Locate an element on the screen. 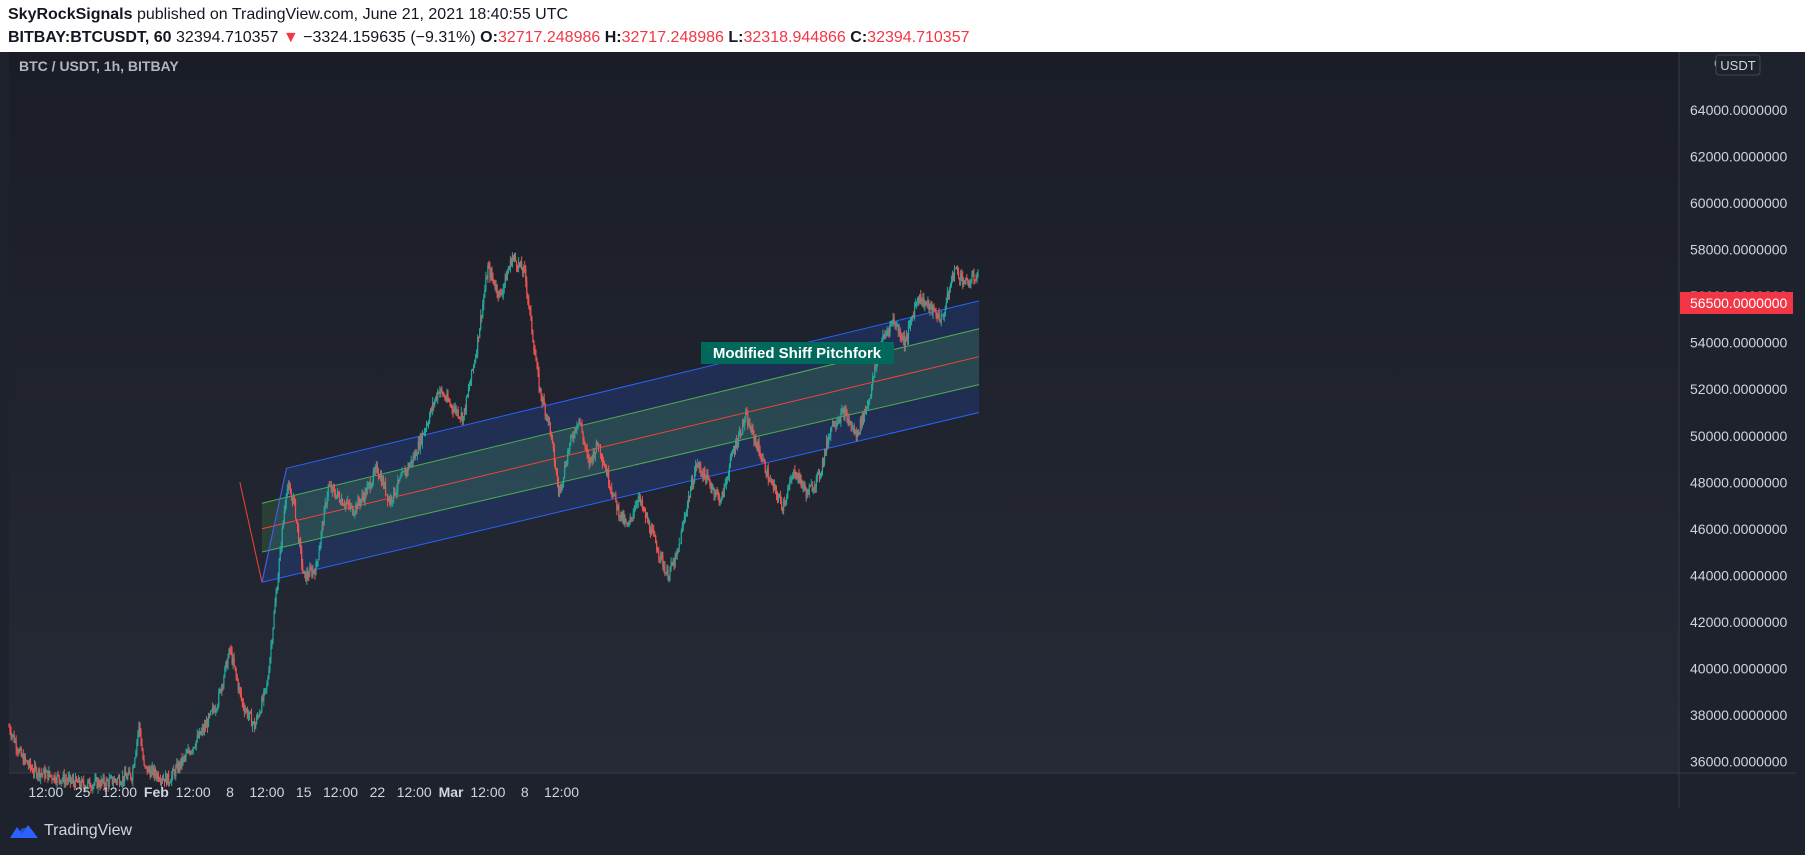 This screenshot has width=1805, height=855. low-value: 32318.944866 is located at coordinates (794, 37).